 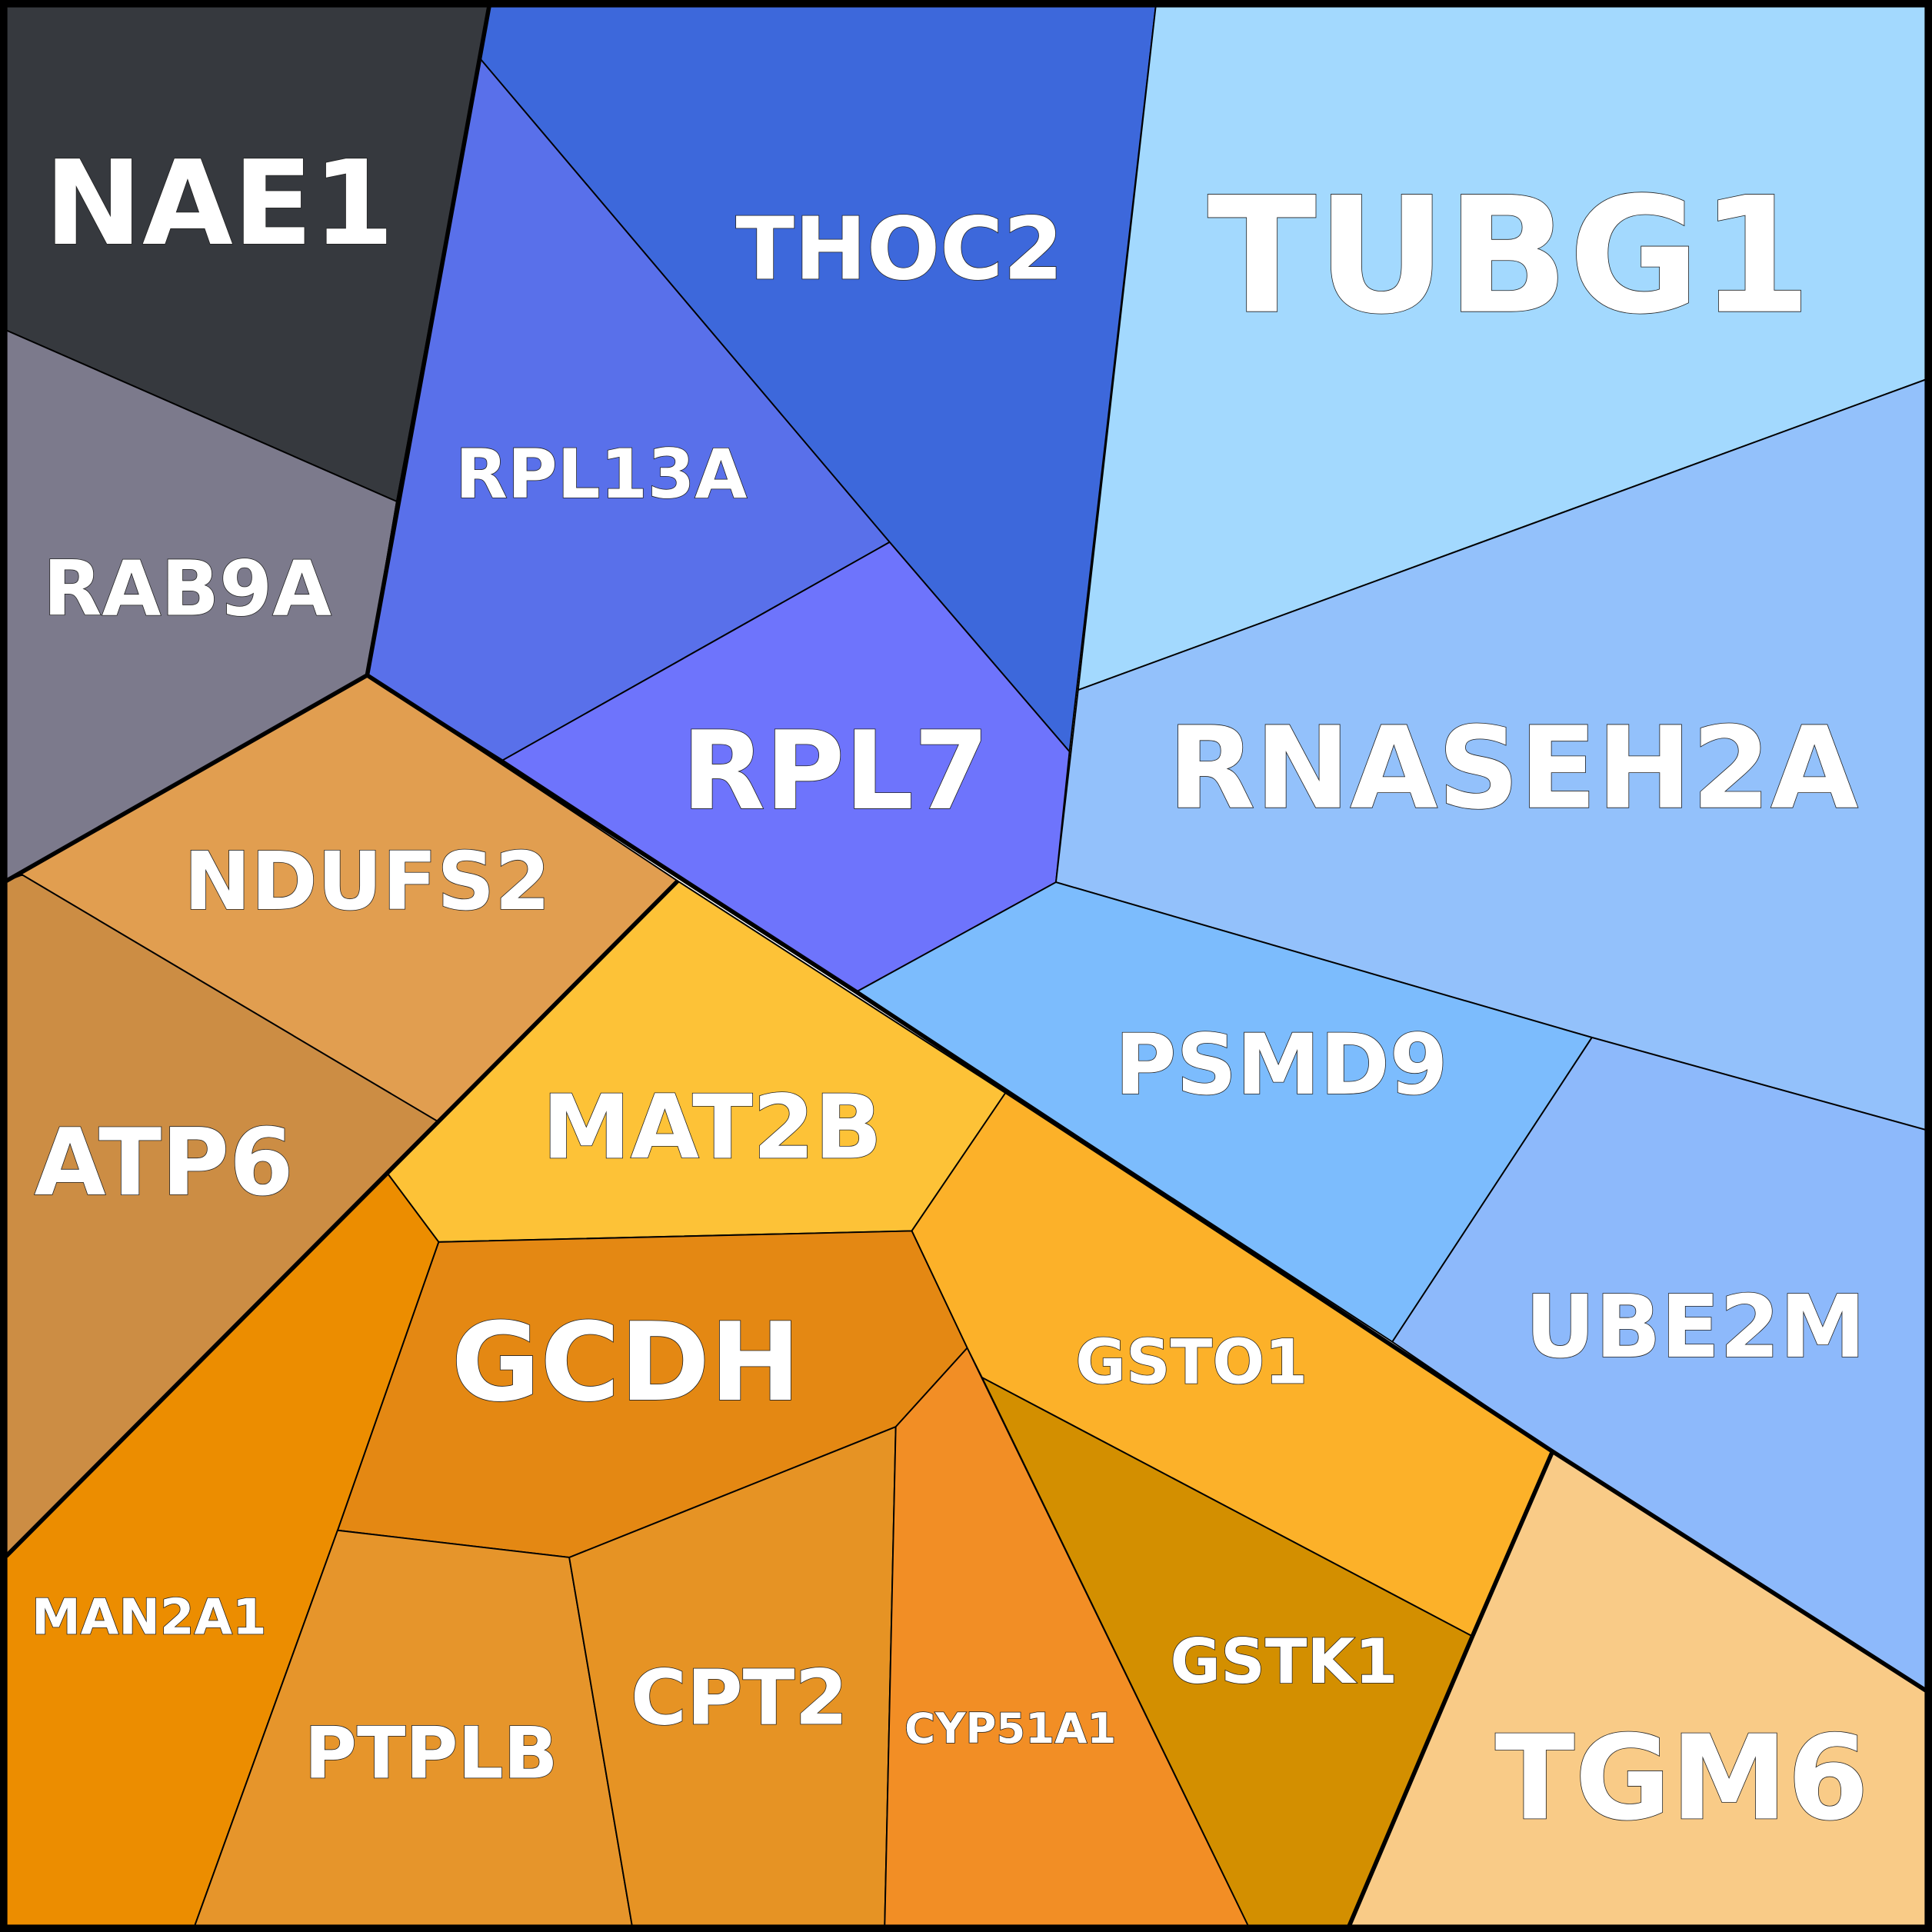 I want to click on cell-label: MAT2B, so click(x=712, y=1128).